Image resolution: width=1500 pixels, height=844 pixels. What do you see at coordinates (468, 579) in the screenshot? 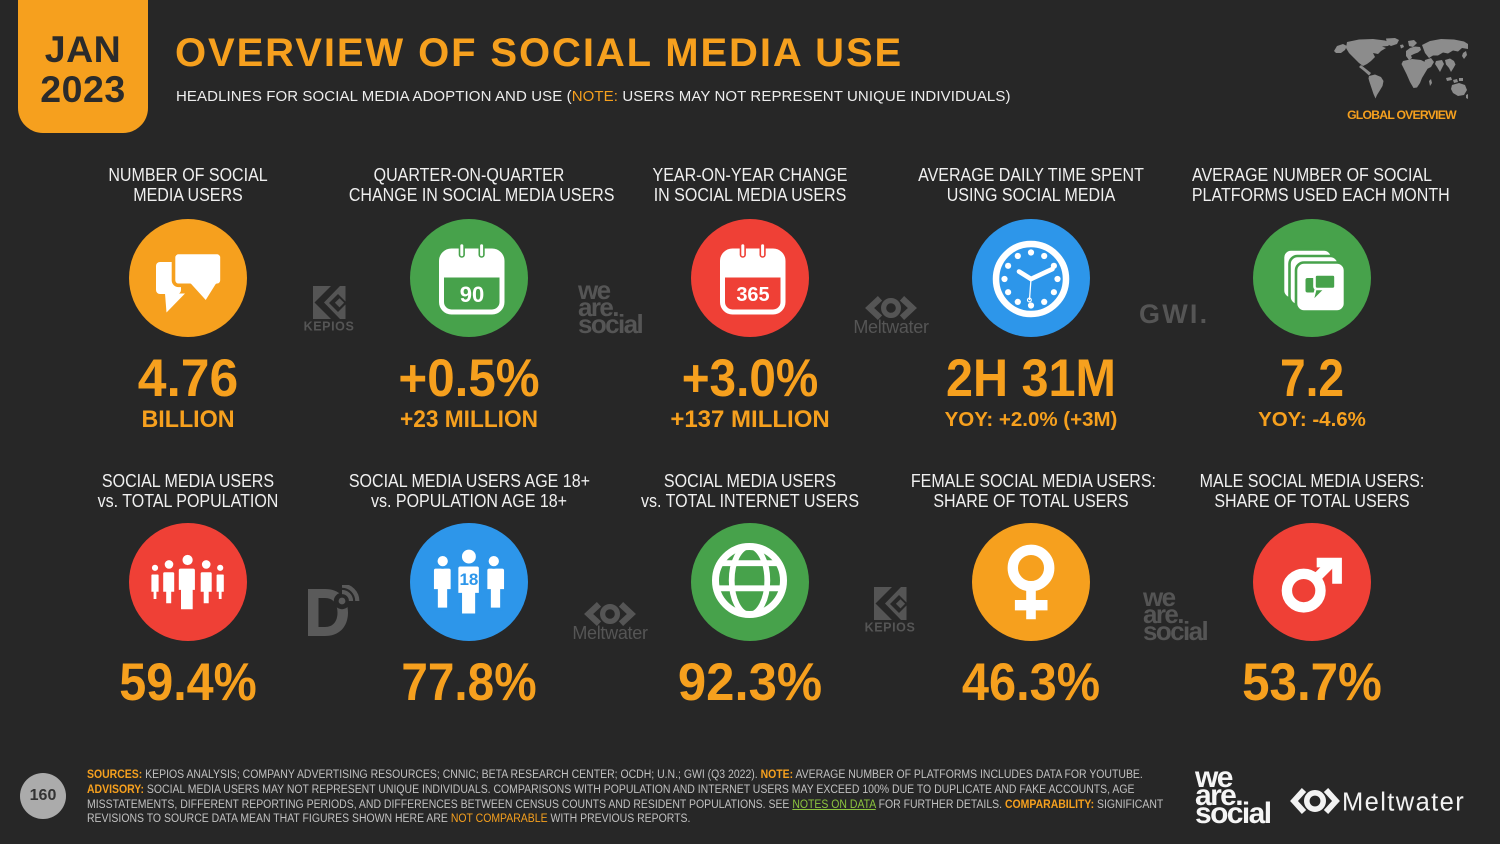
I see `svg-text: 18` at bounding box center [468, 579].